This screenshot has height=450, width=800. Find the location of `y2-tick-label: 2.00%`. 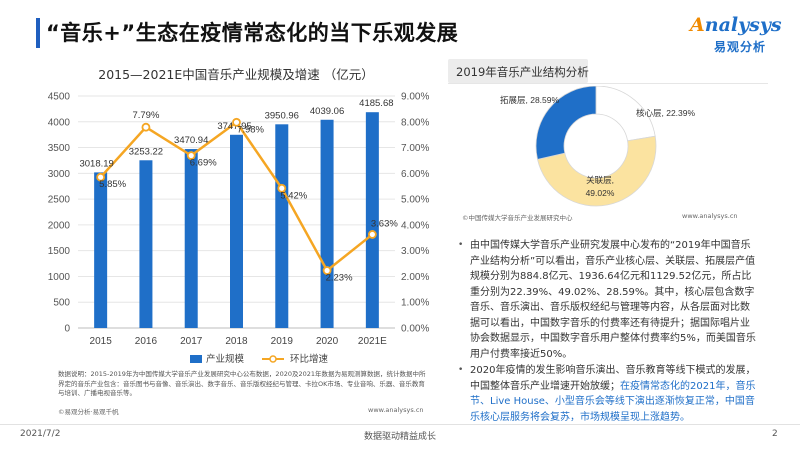

y2-tick-label: 2.00% is located at coordinates (415, 277).